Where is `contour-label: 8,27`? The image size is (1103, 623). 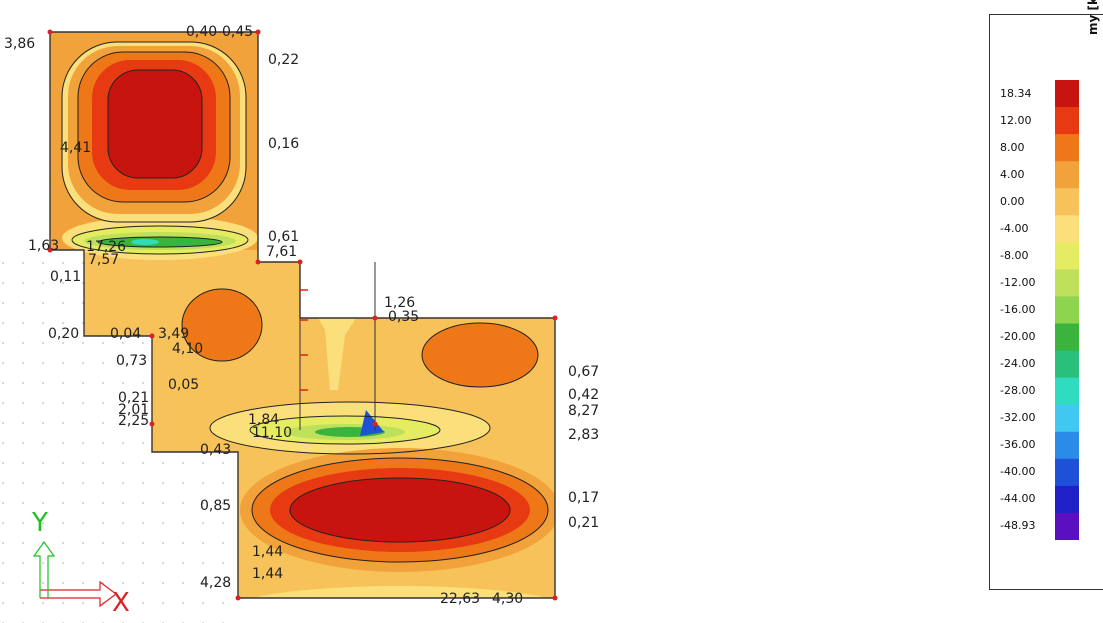 contour-label: 8,27 is located at coordinates (584, 411).